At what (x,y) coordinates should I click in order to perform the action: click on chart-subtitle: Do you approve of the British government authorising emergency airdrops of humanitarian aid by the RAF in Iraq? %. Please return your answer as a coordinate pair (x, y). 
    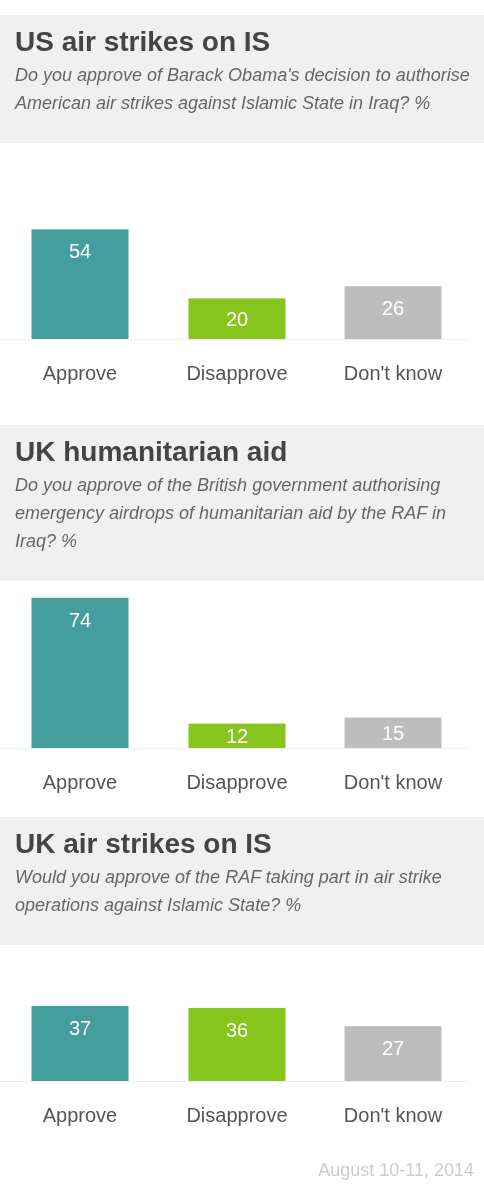
    Looking at the image, I should click on (230, 513).